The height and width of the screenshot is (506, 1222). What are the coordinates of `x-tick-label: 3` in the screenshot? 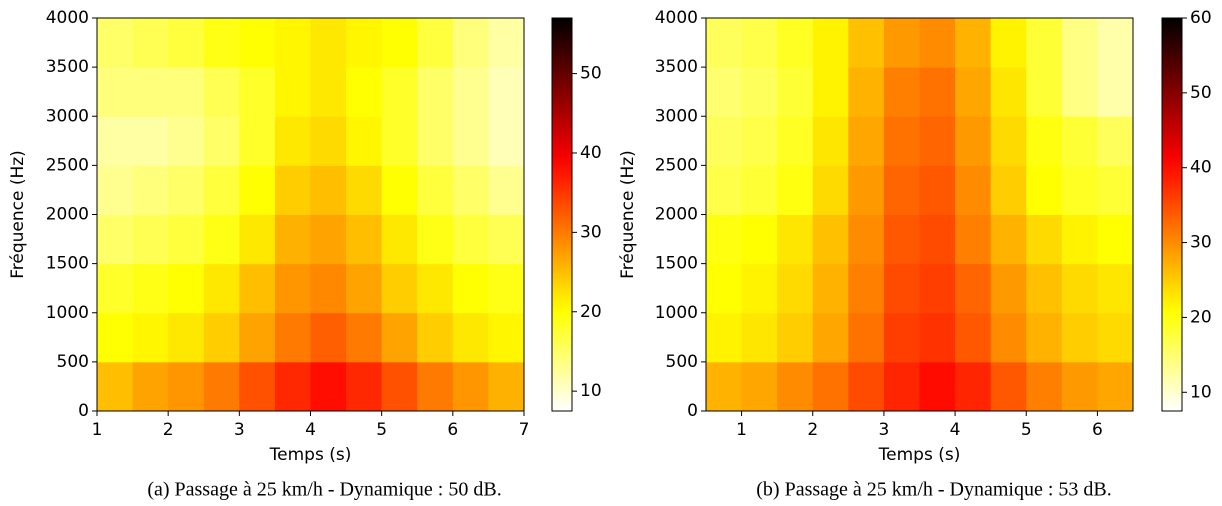 It's located at (884, 430).